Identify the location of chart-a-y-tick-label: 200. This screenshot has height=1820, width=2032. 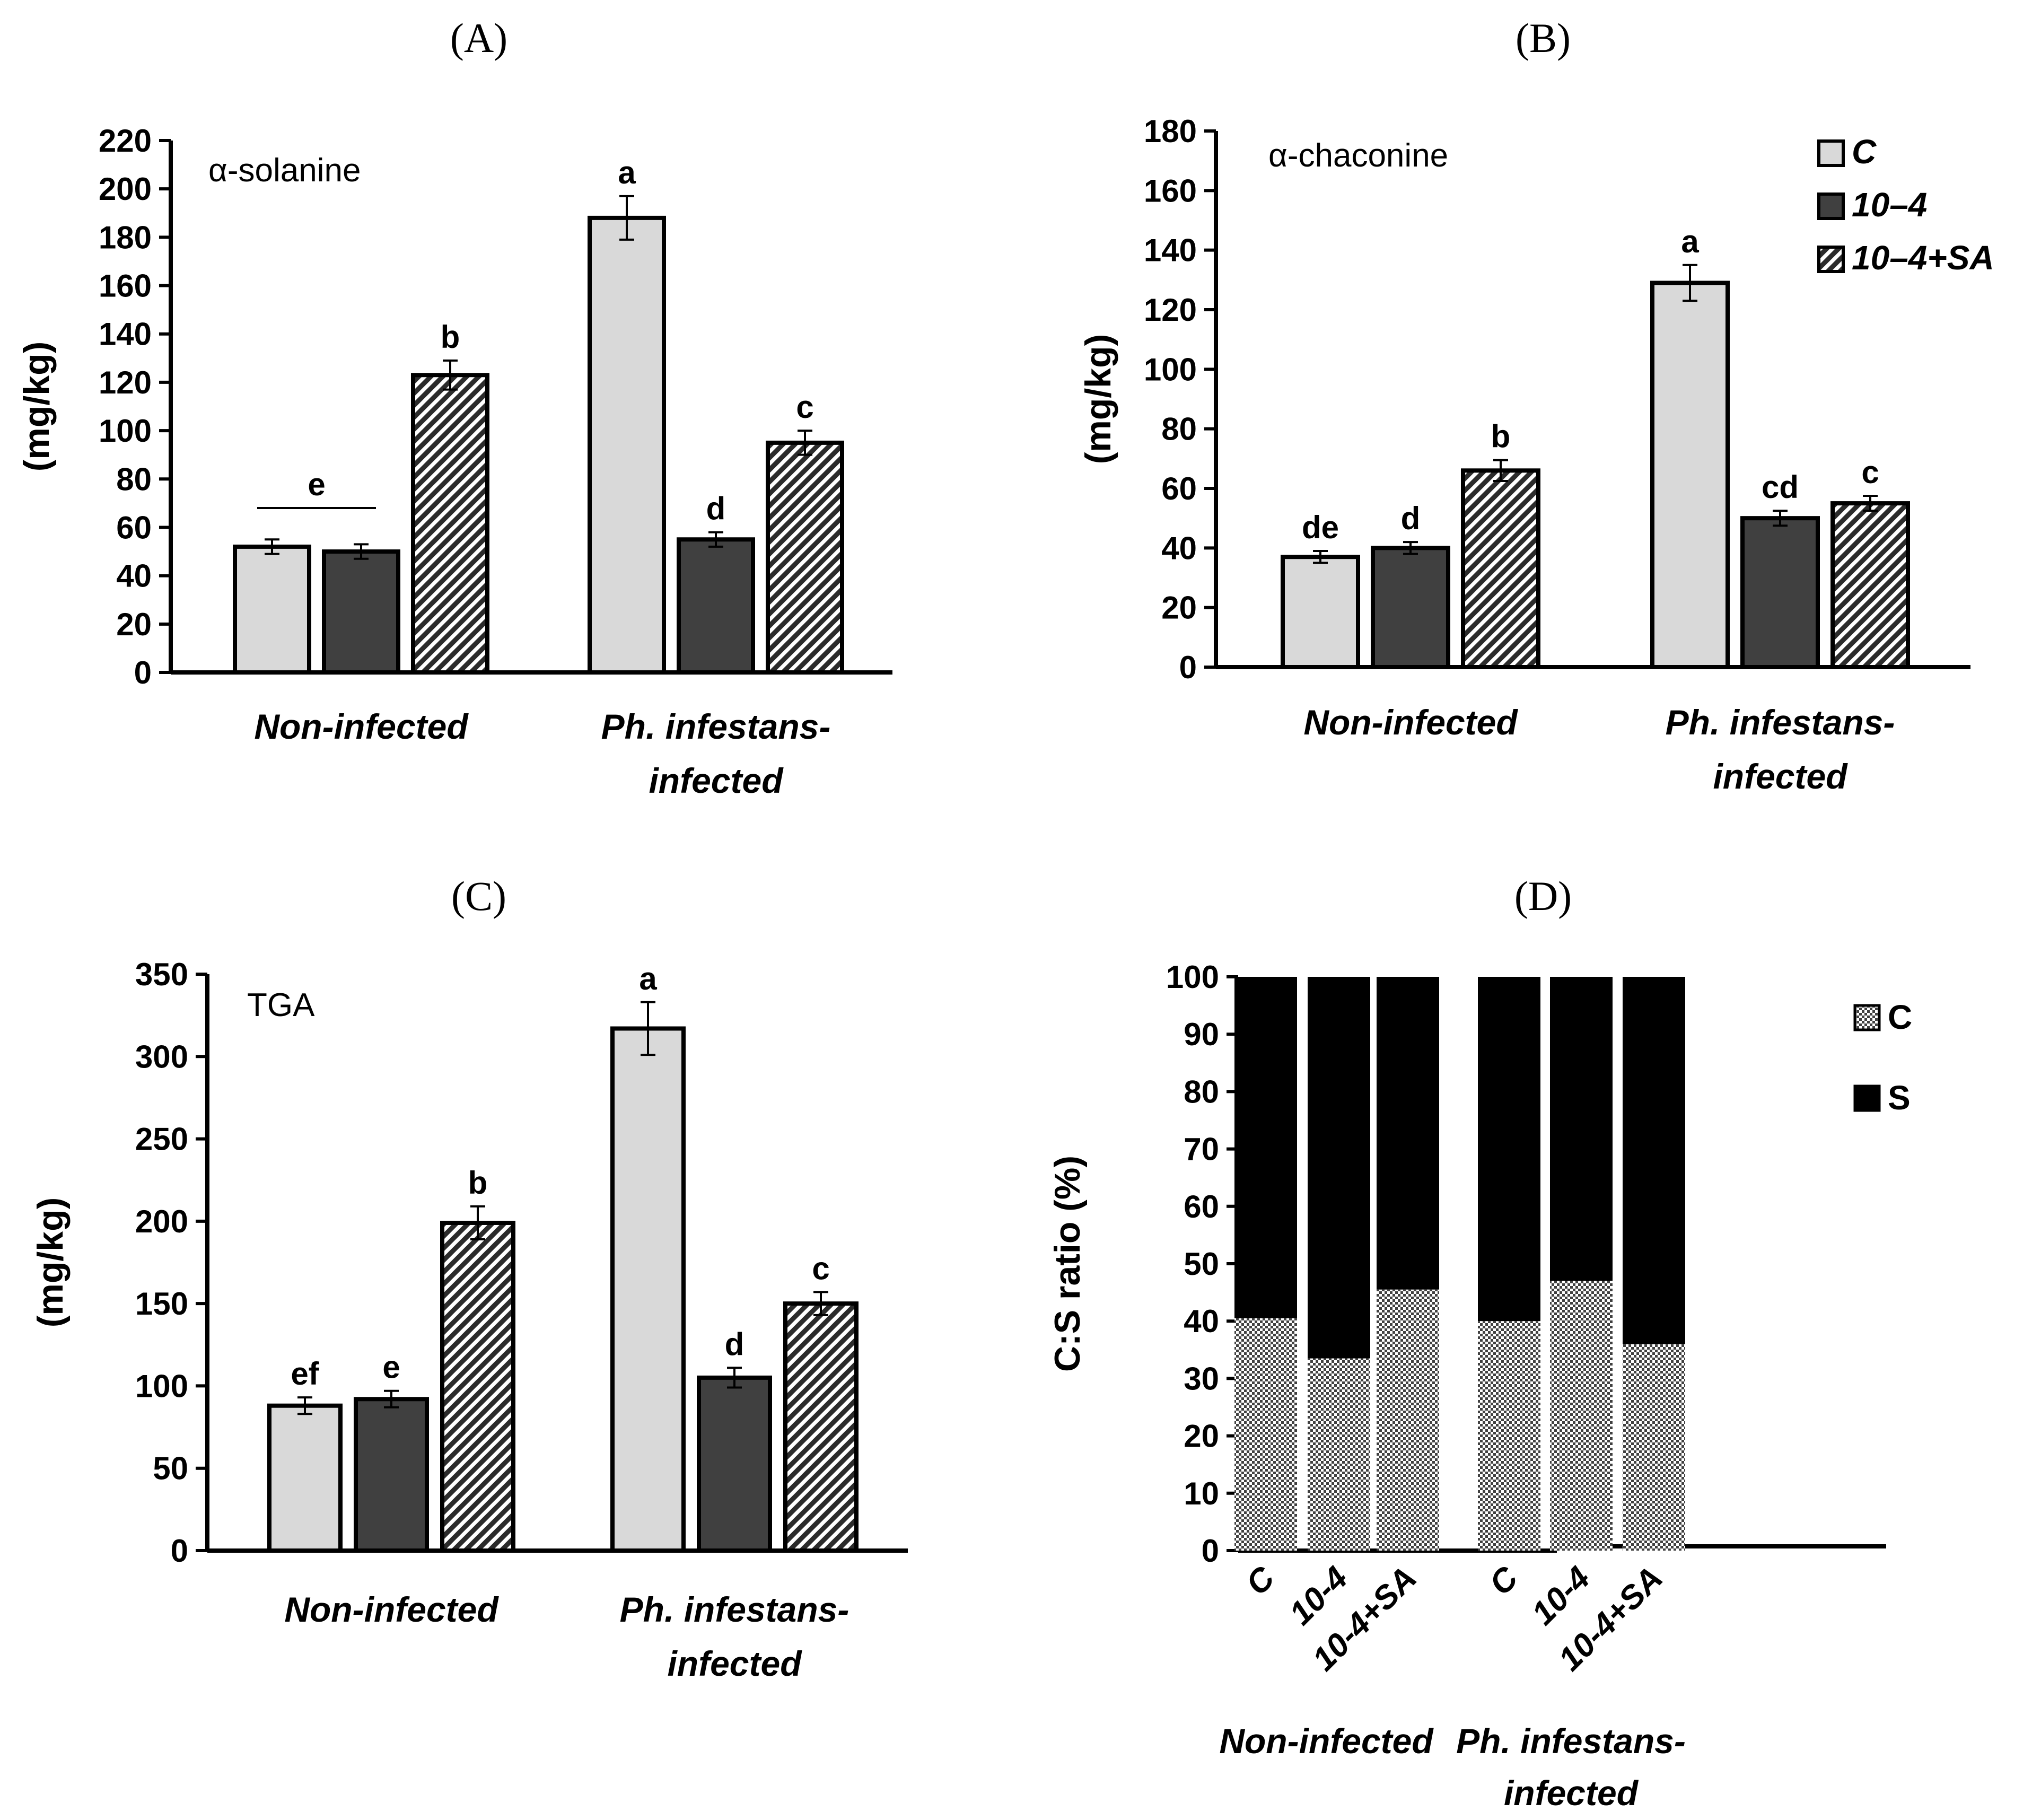
(125, 189).